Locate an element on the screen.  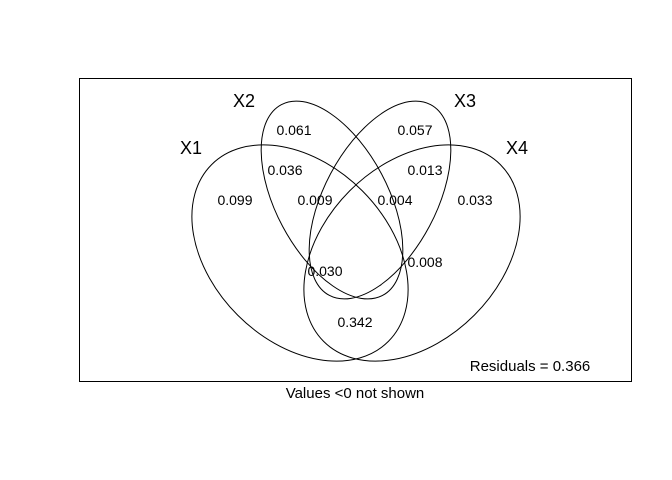
region-x3-value: 0.057 is located at coordinates (414, 130).